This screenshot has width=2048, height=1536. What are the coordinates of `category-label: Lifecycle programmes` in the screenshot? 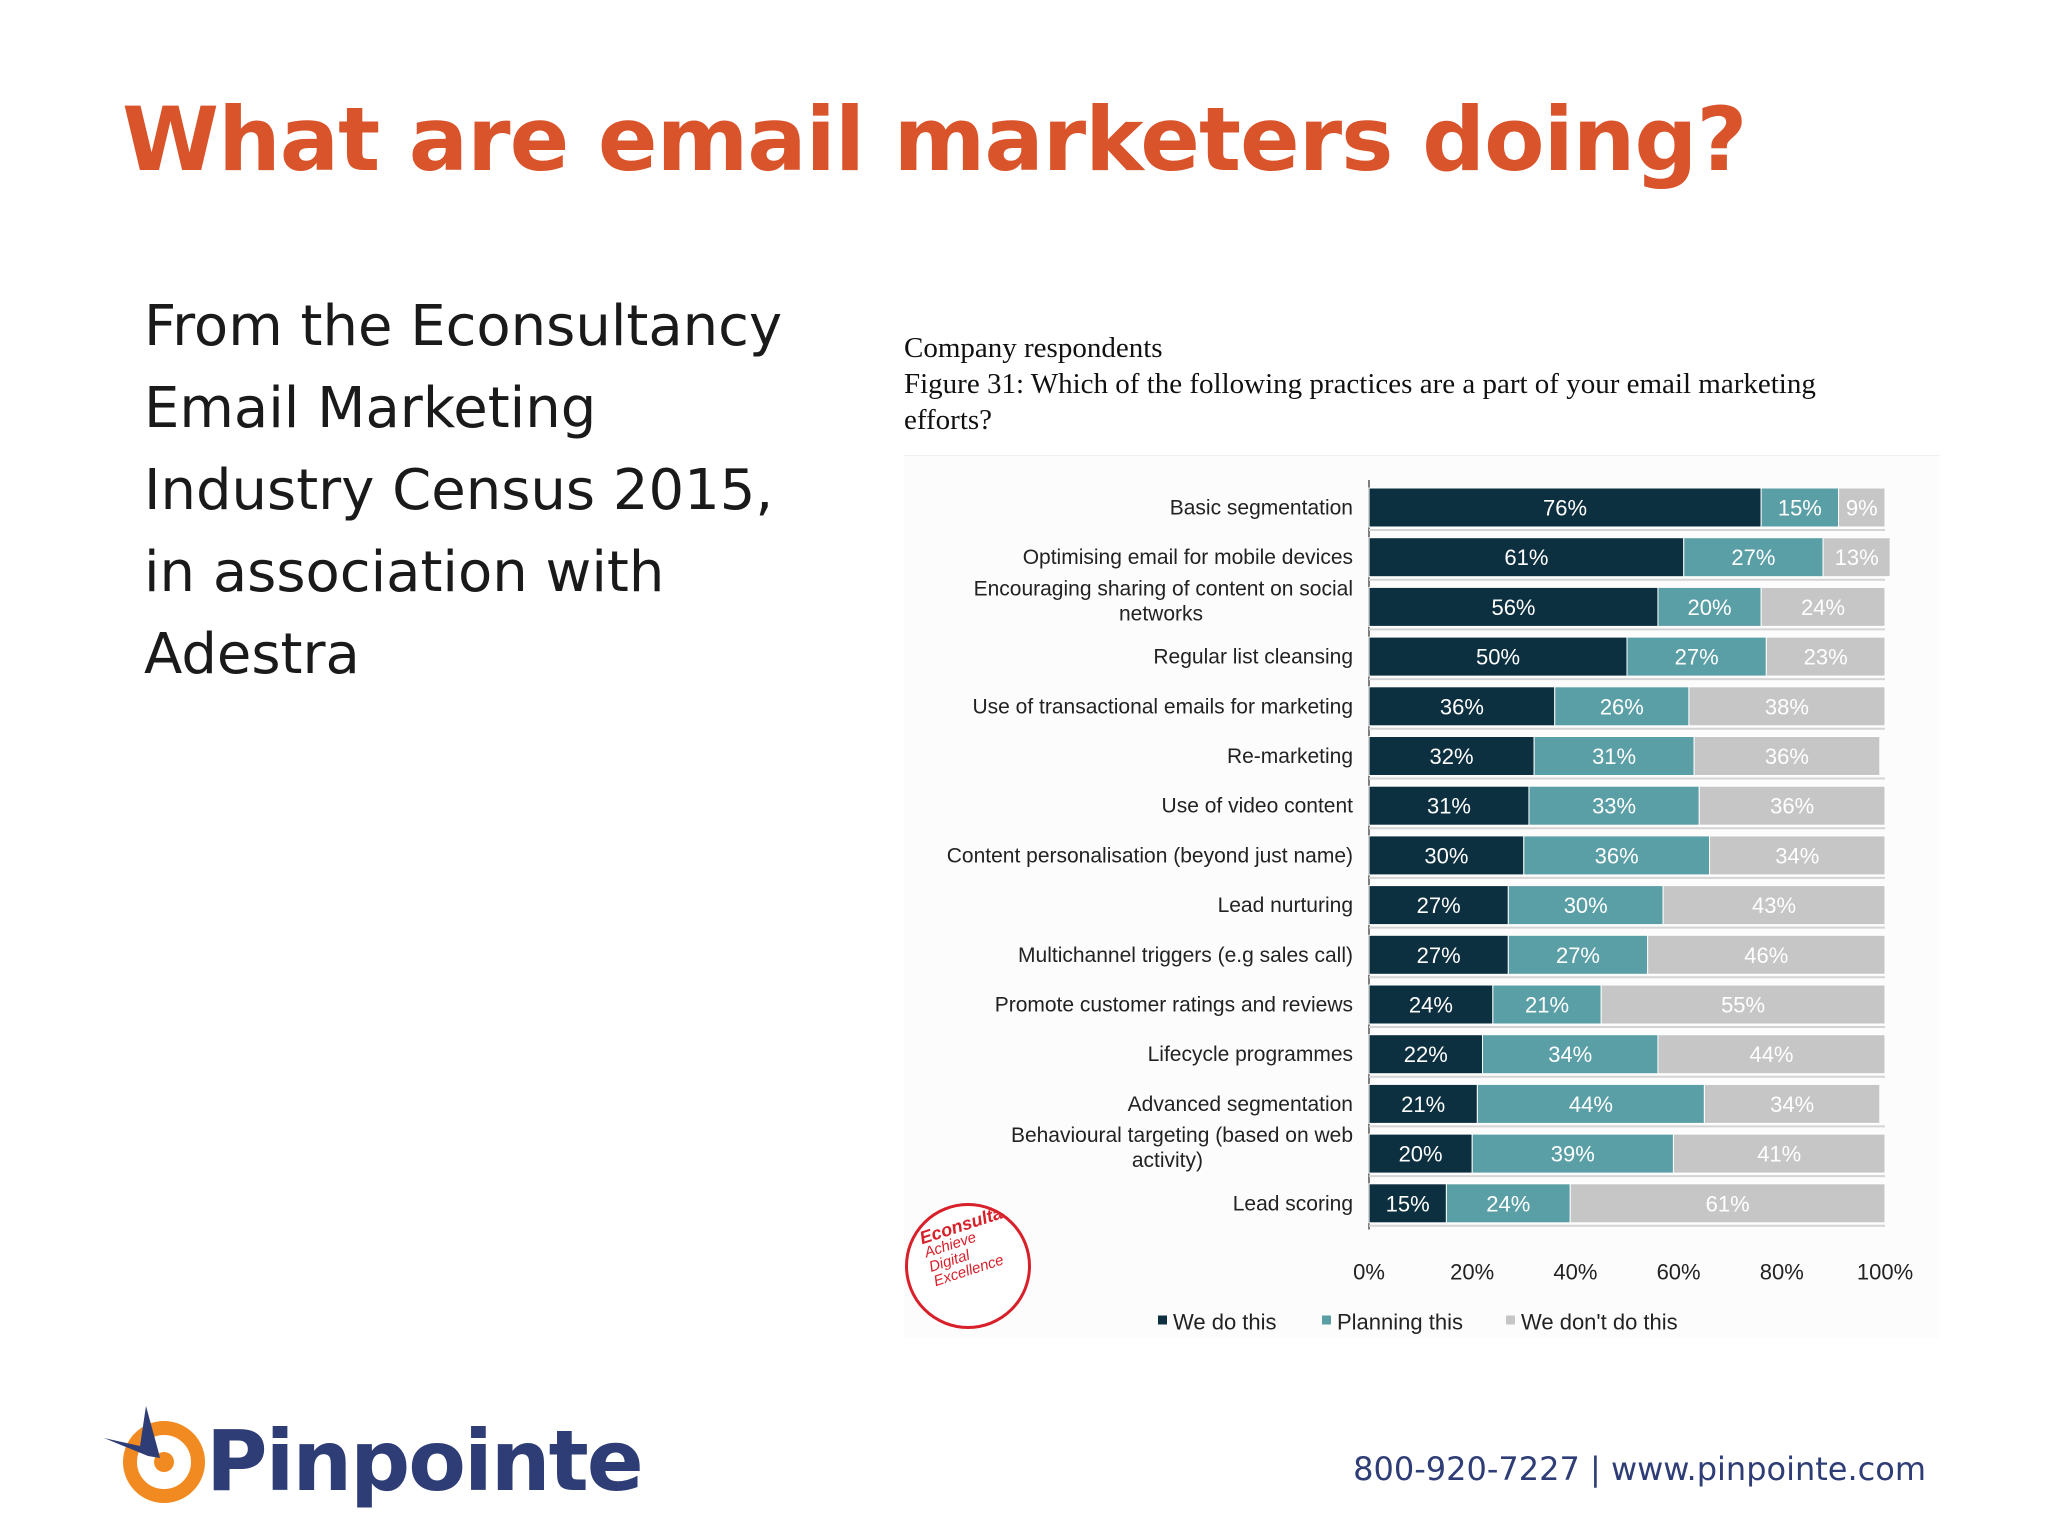 It's located at (1250, 1054).